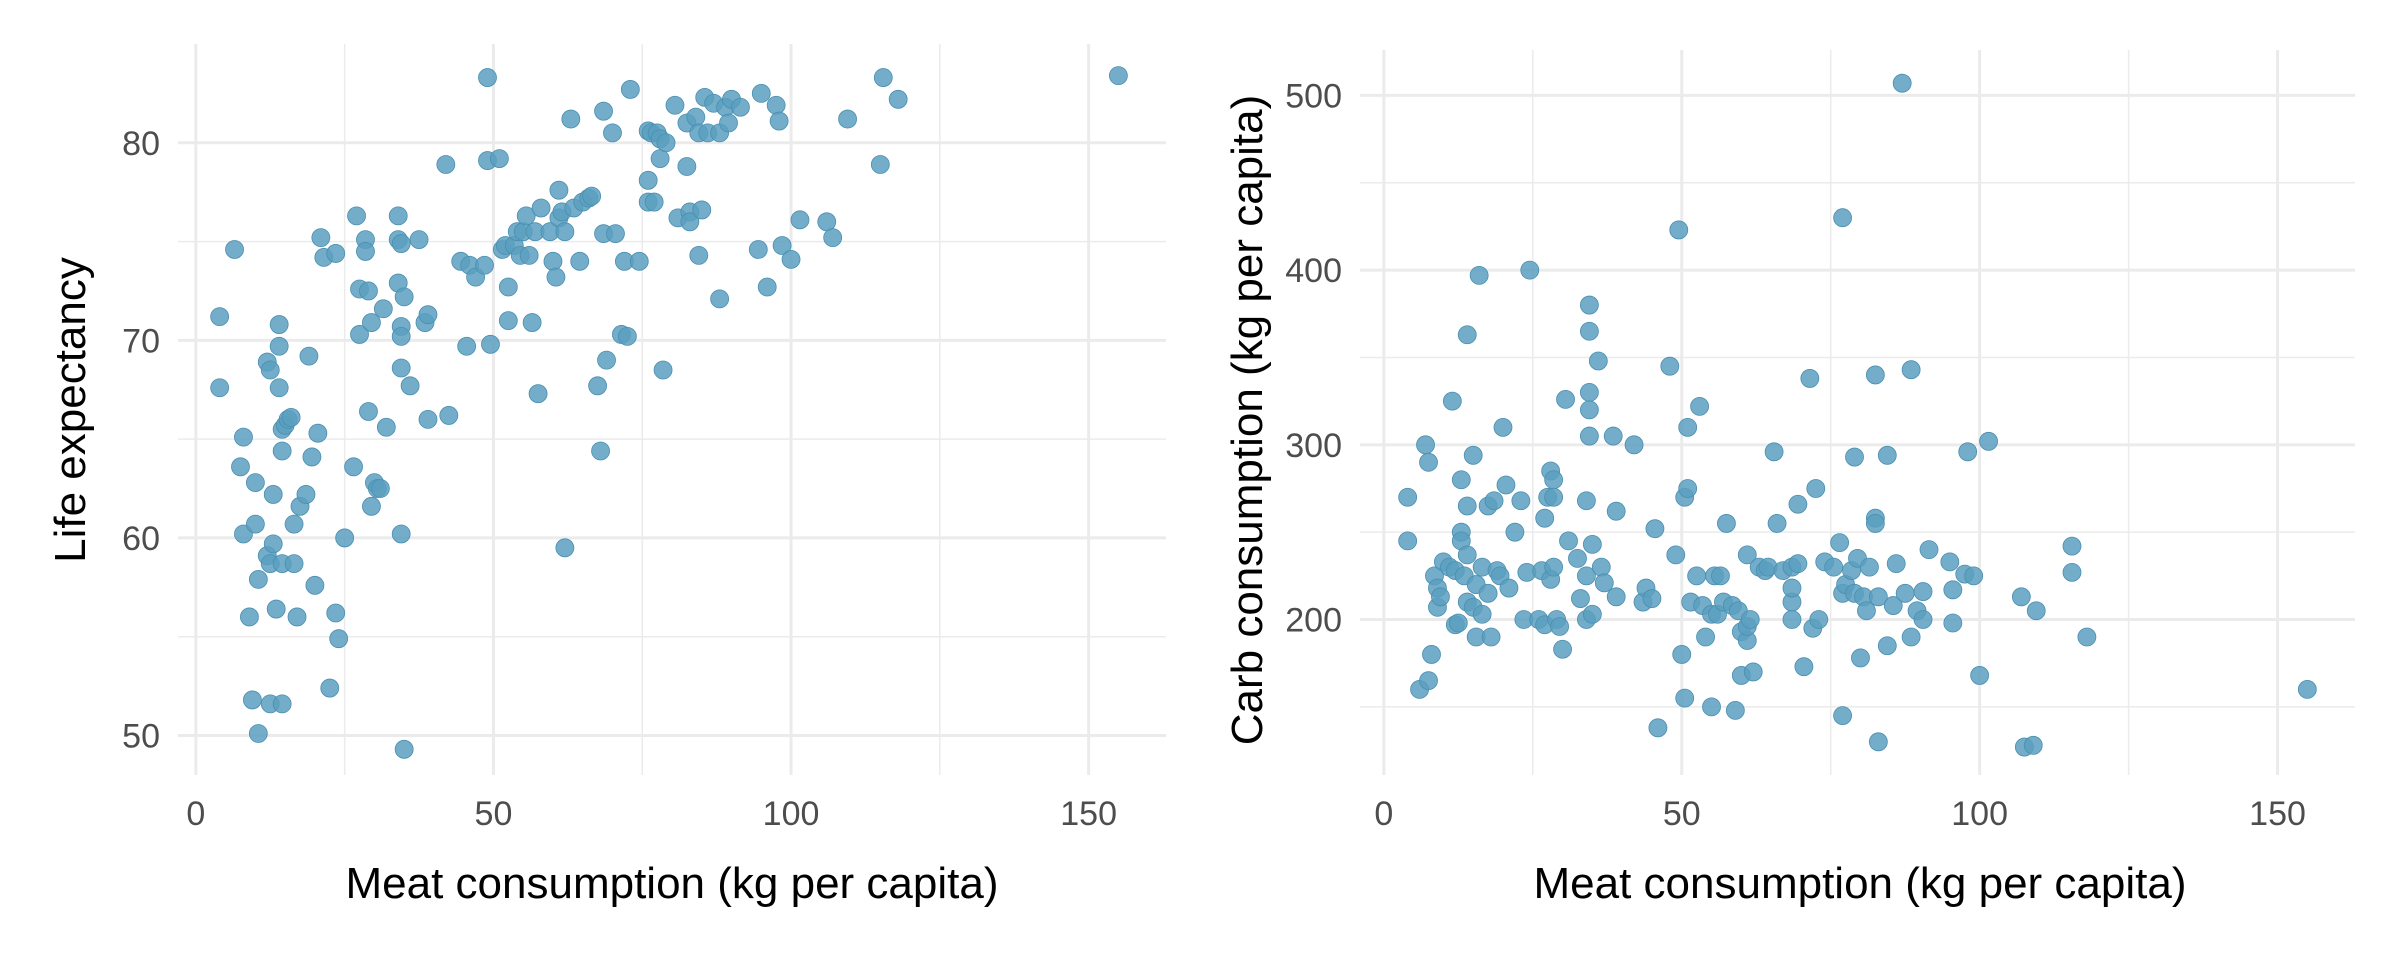 The image size is (2400, 960). I want to click on y-tick-label: 200, so click(1313, 621).